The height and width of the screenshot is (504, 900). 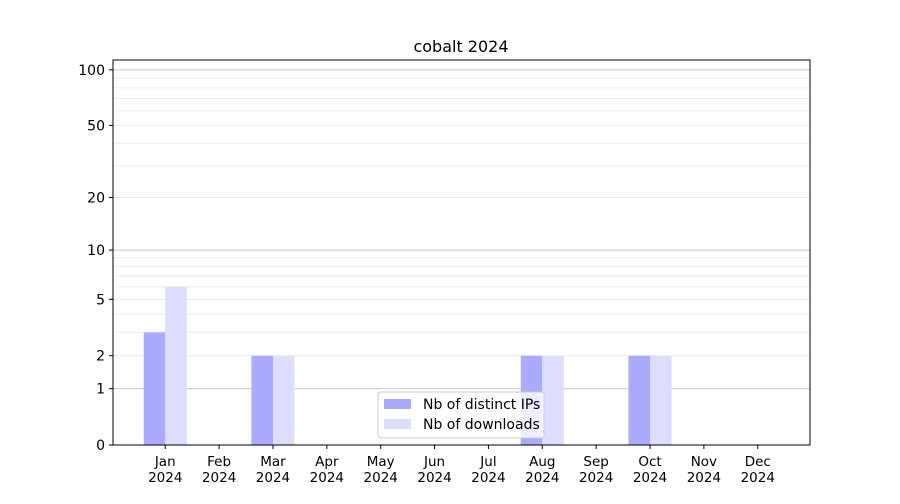 I want to click on y-tick-label: 5, so click(x=100, y=300).